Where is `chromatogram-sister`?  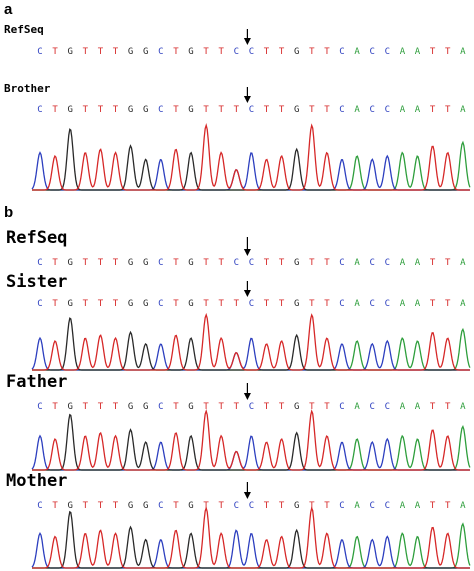 chromatogram-sister is located at coordinates (251, 341).